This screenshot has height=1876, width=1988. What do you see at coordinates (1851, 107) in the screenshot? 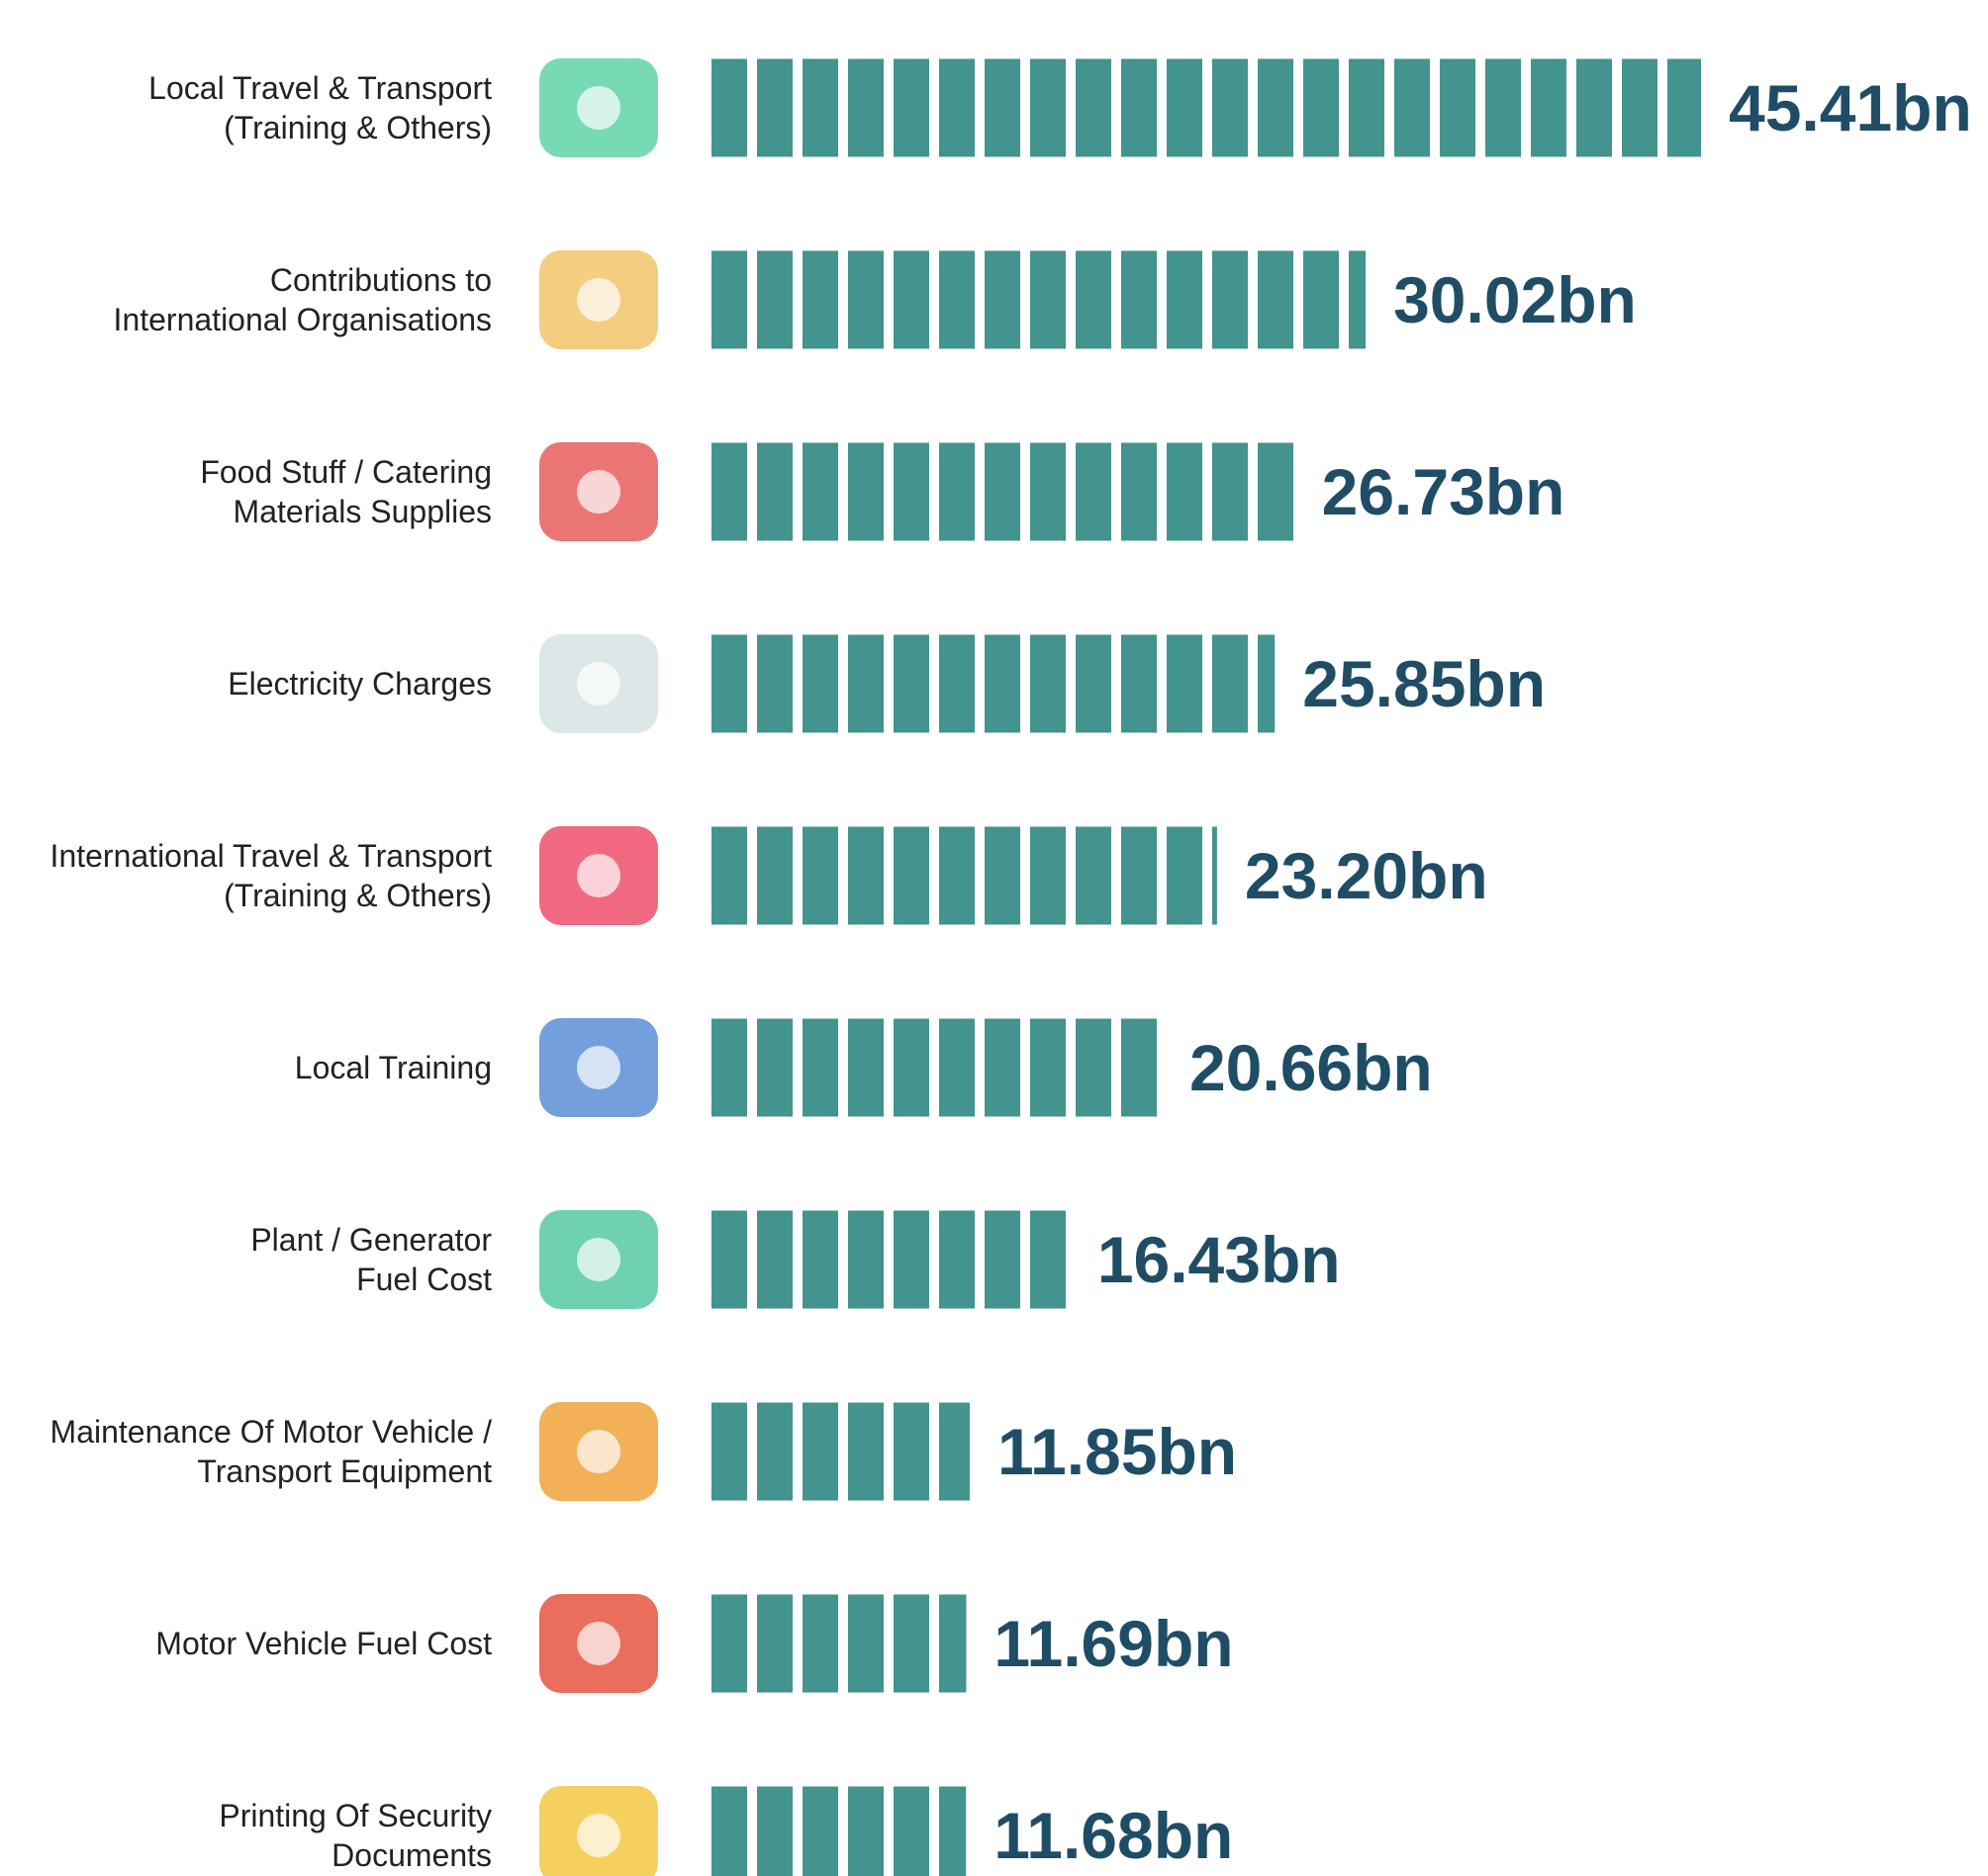
I see `value-label: 45.41bn` at bounding box center [1851, 107].